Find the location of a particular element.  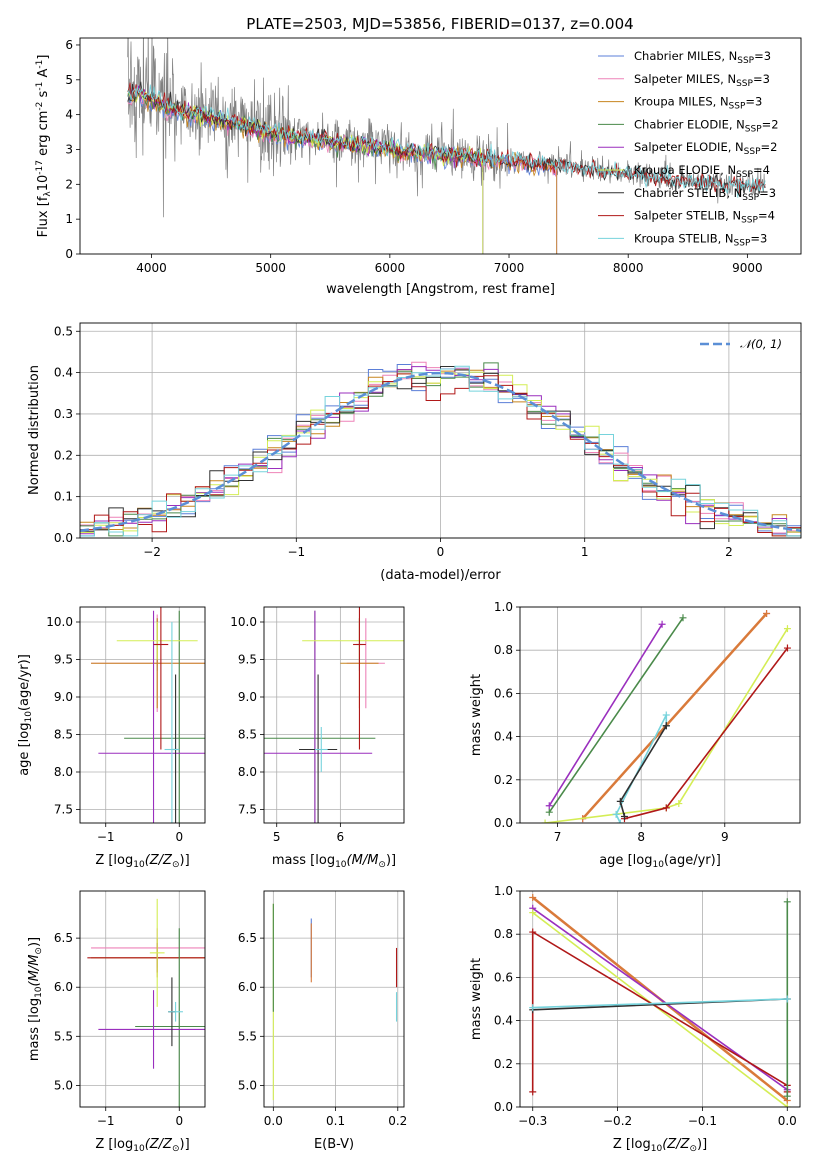

y-tick-label: 9.5 is located at coordinates (63, 660).